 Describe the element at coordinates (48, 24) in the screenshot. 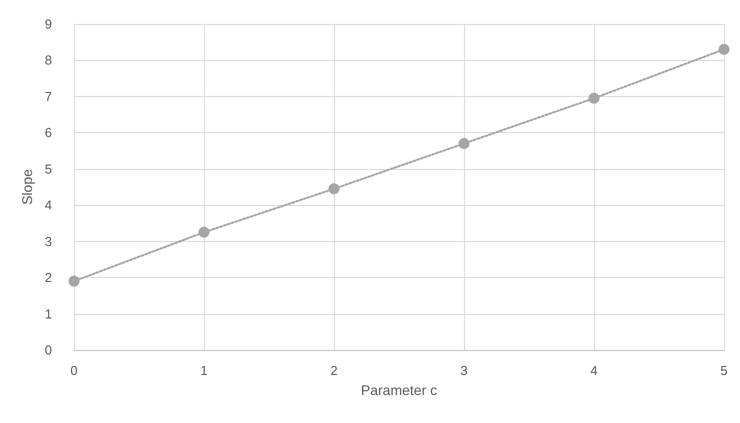

I see `y-tick-label: 9` at that location.